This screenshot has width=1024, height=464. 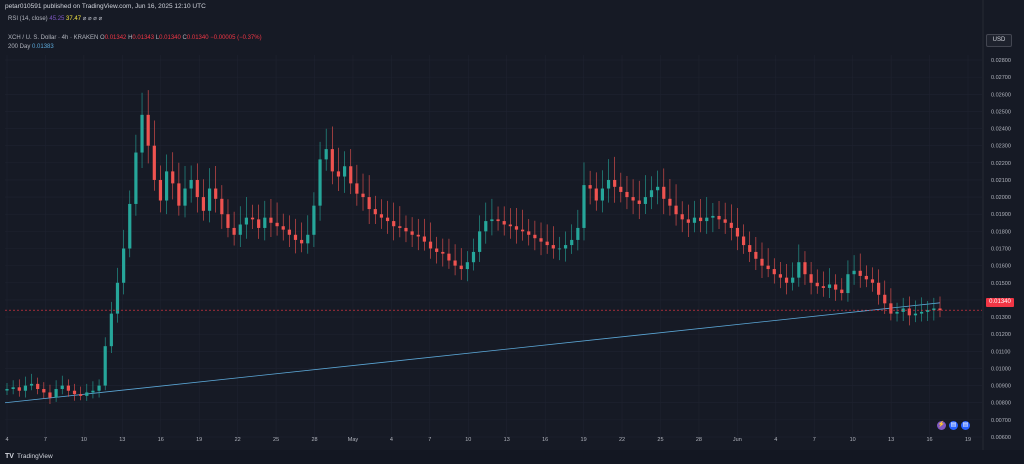 What do you see at coordinates (9, 456) in the screenshot?
I see `tv-logo-icon: TV` at bounding box center [9, 456].